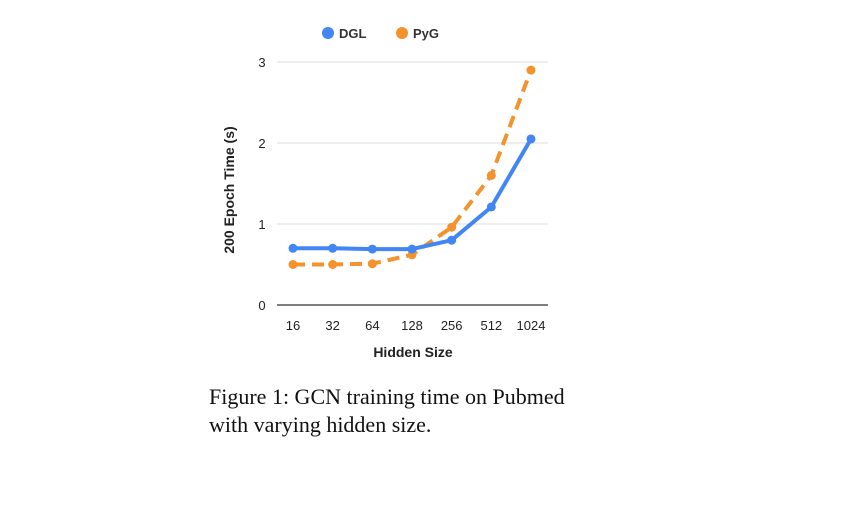 This screenshot has width=842, height=514. What do you see at coordinates (261, 184) in the screenshot?
I see `y-tick-labels: 0 1 2 3` at bounding box center [261, 184].